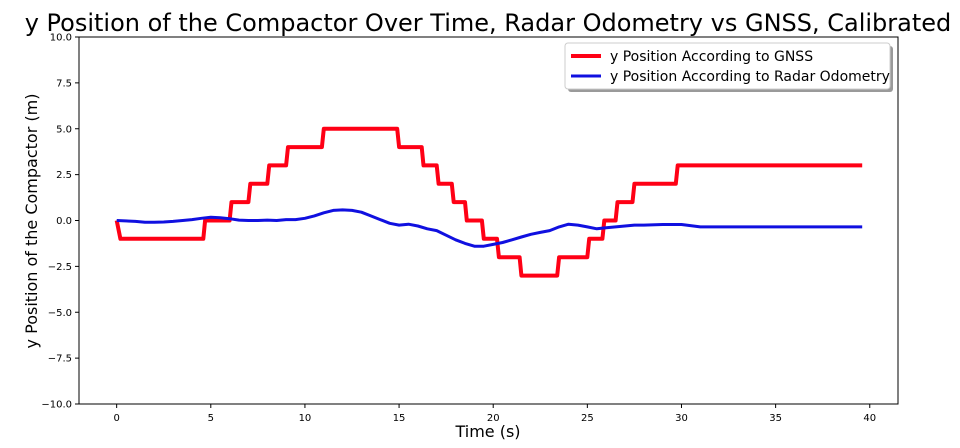 The image size is (960, 448). I want to click on y-tick-label: 2.5, so click(64, 175).